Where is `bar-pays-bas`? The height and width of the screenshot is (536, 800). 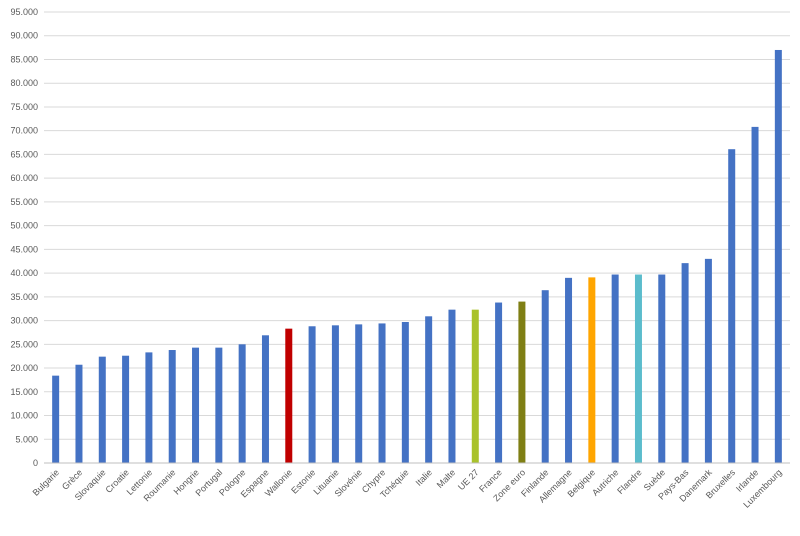 bar-pays-bas is located at coordinates (685, 363).